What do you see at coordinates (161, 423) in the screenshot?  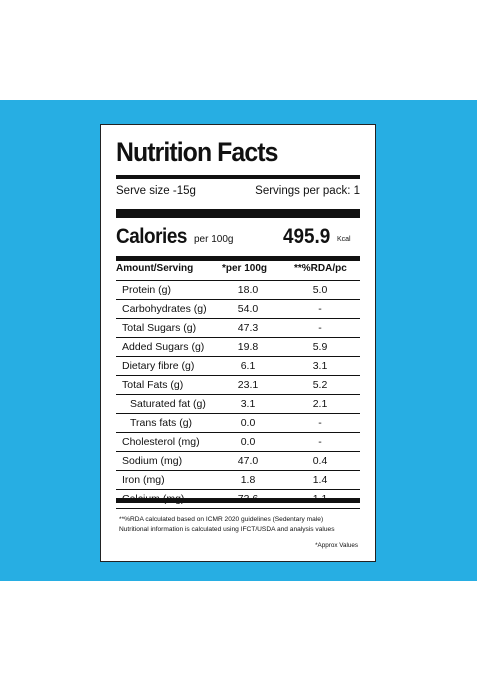 I see `nutrient-name: Trans fats (g)` at bounding box center [161, 423].